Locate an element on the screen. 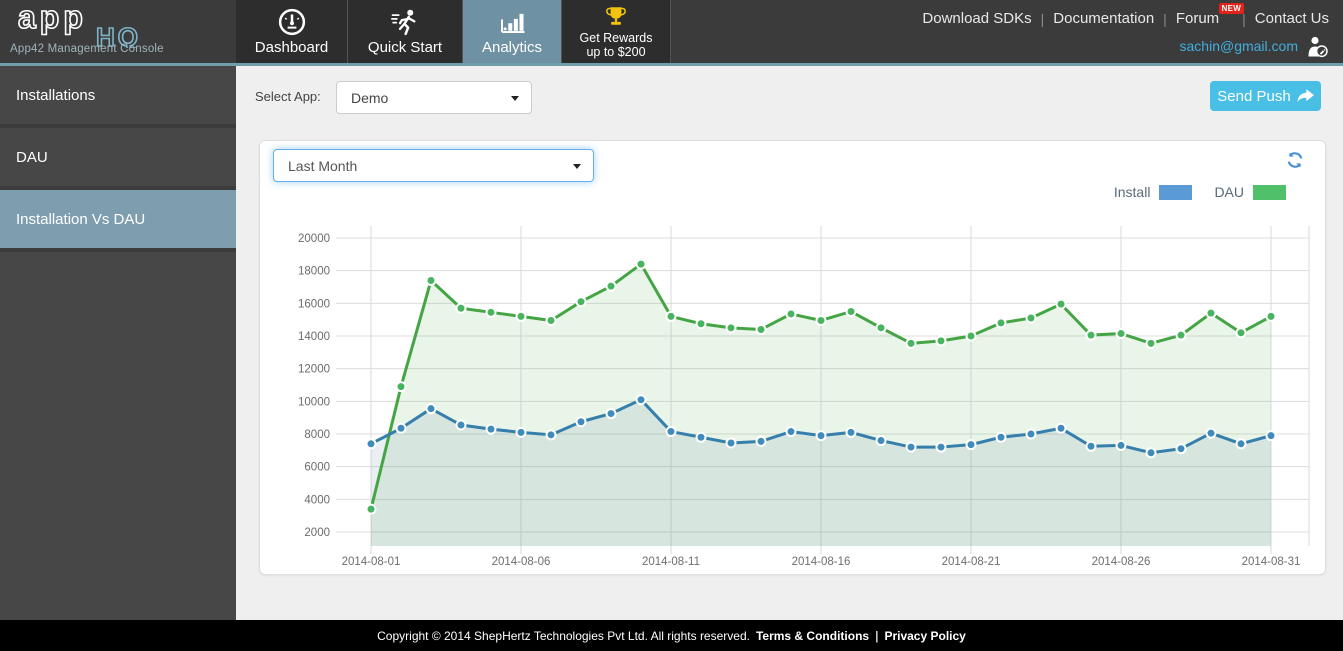  terms-link: Terms & Conditions is located at coordinates (812, 635).